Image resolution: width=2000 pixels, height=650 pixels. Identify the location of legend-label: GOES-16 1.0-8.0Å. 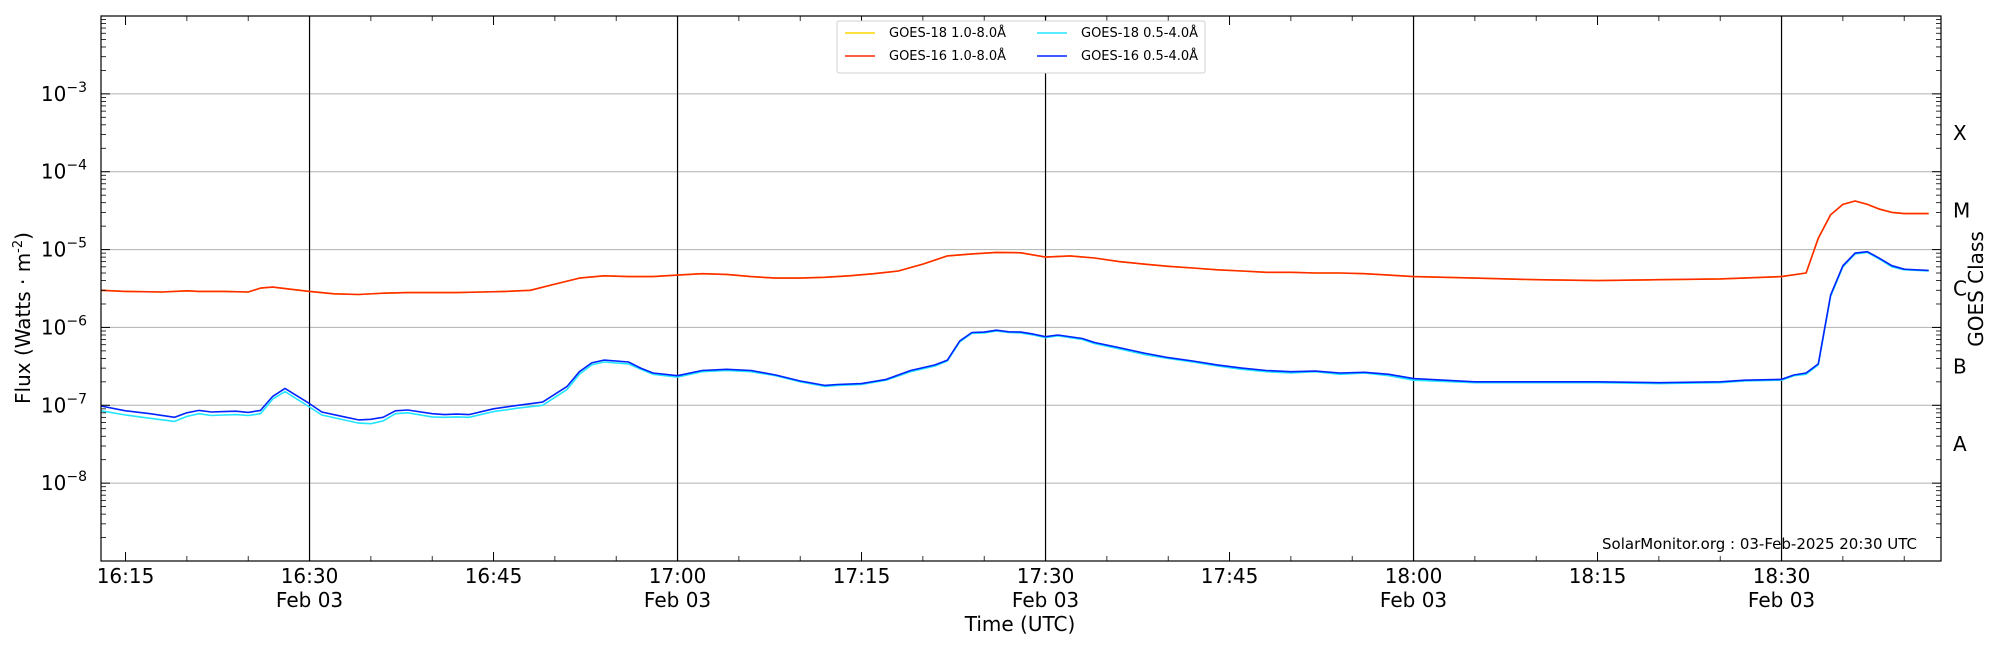
(947, 56).